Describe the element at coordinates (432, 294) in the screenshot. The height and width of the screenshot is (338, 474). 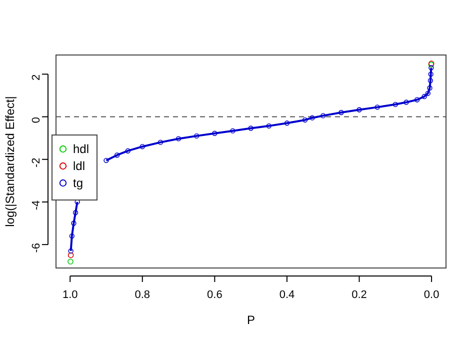
I see `x-tick-label: 0.0` at that location.